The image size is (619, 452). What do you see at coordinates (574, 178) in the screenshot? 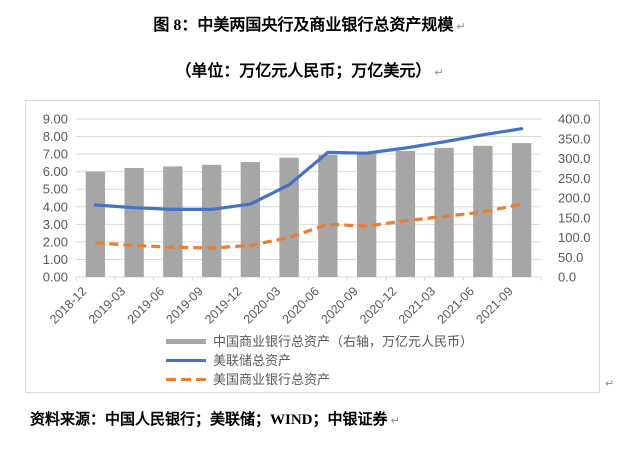
I see `right-axis-tick-label: 250.0` at bounding box center [574, 178].